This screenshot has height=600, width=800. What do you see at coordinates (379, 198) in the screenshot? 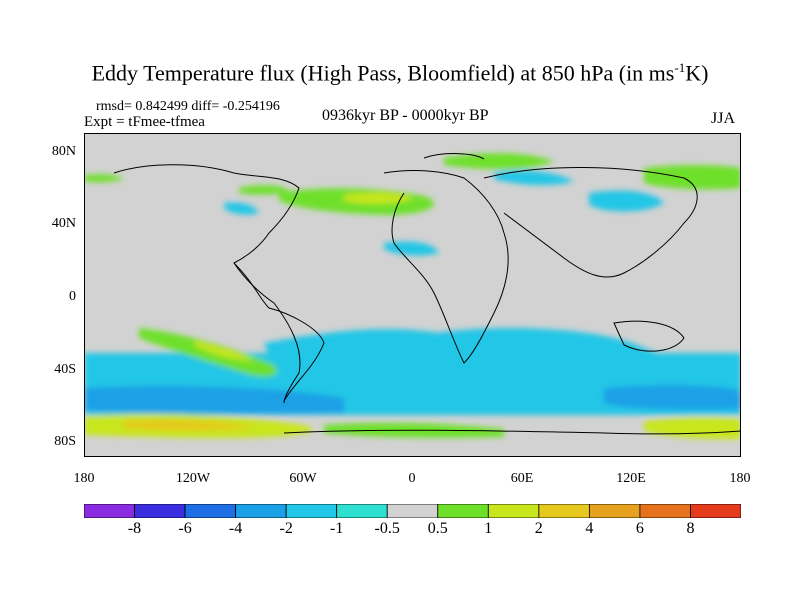
I see `contour-north-atlantic-yellow` at bounding box center [379, 198].